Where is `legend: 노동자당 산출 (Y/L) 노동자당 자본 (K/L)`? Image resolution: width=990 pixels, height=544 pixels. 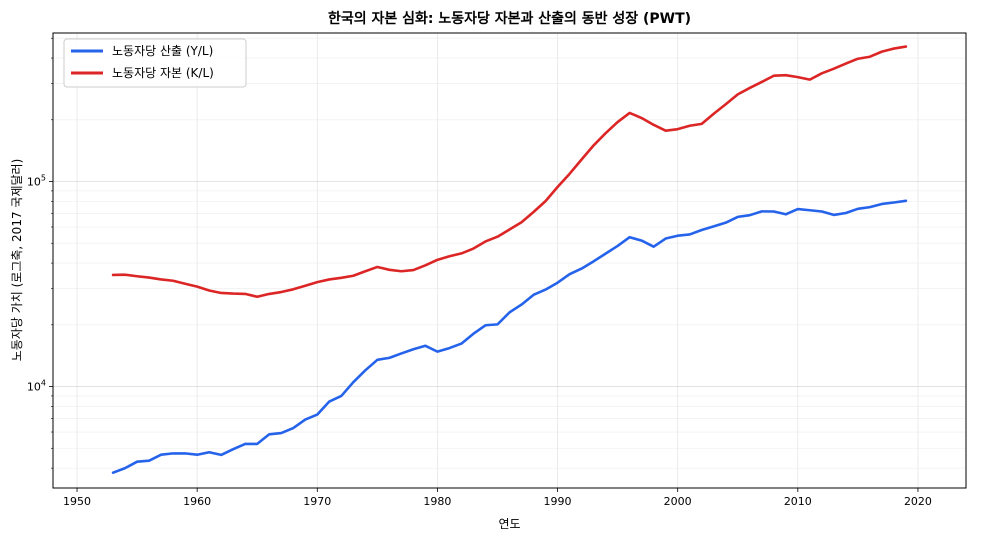
legend: 노동자당 산출 (Y/L) 노동자당 자본 (K/L) is located at coordinates (155, 63).